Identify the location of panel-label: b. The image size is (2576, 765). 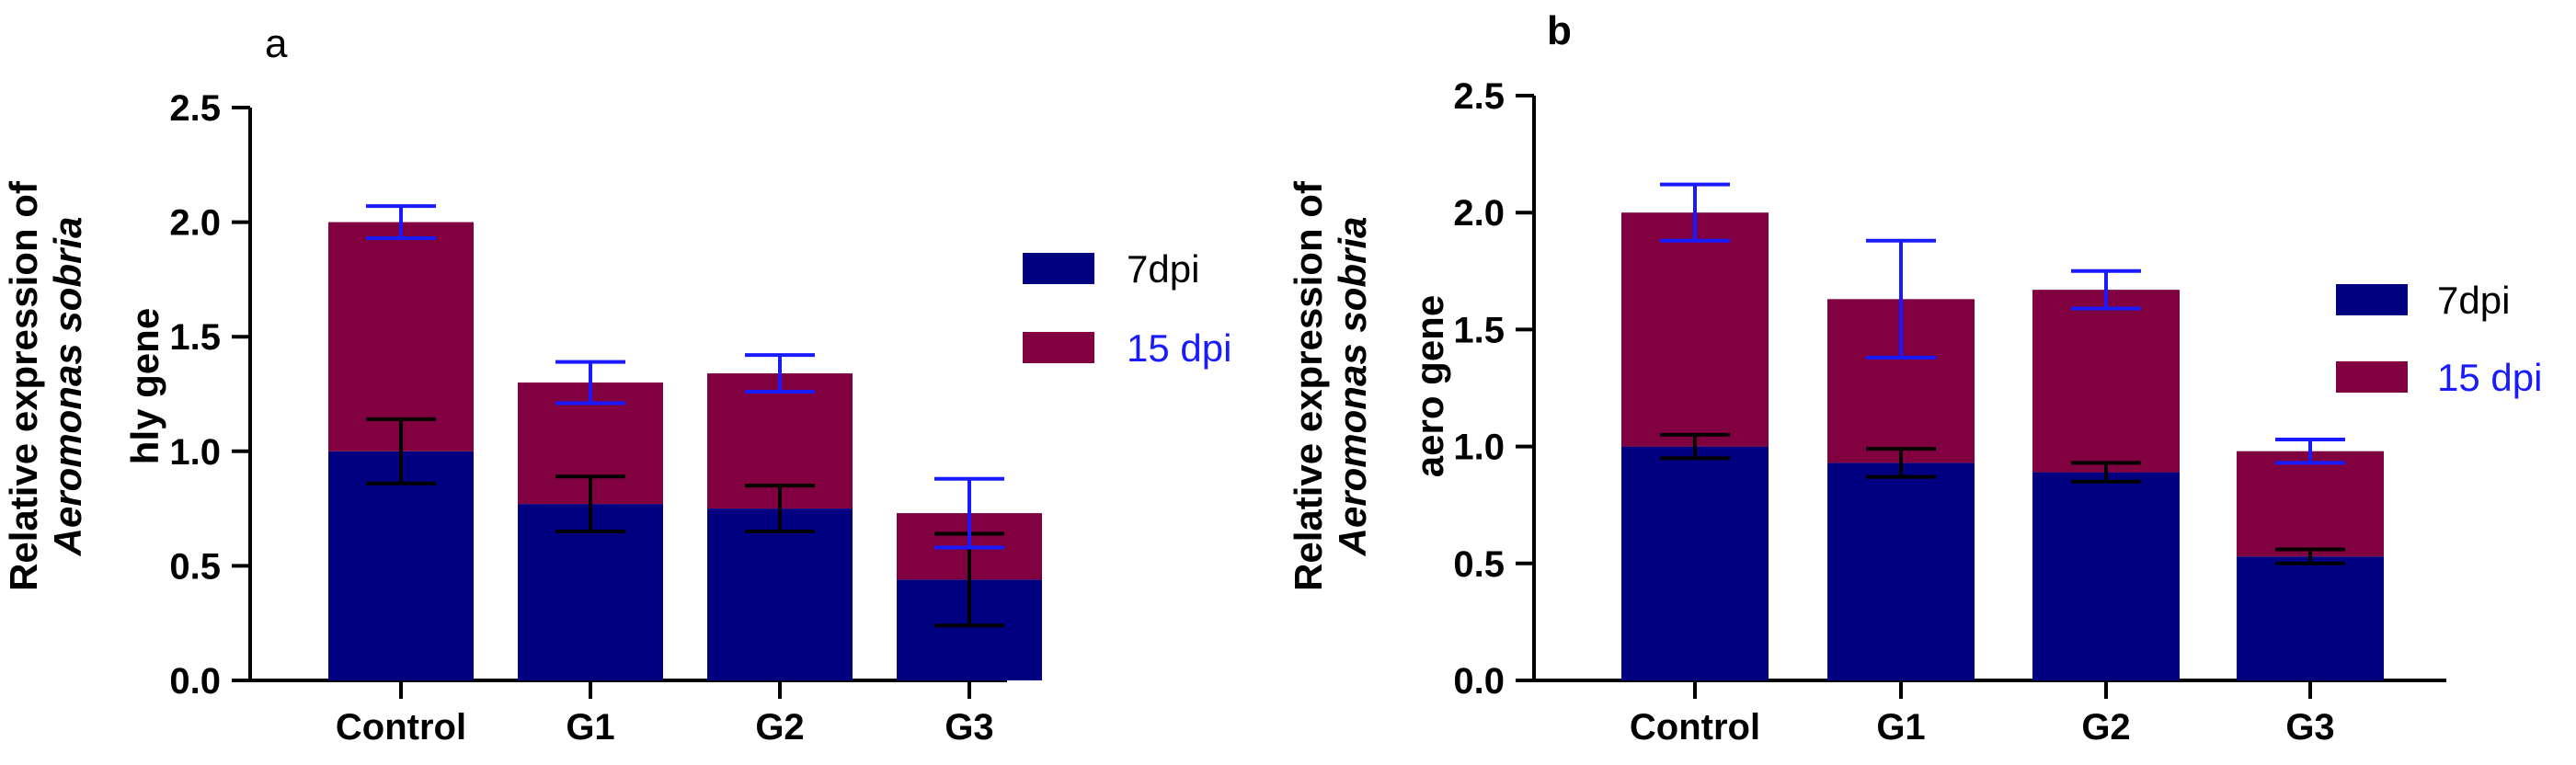
(1559, 30).